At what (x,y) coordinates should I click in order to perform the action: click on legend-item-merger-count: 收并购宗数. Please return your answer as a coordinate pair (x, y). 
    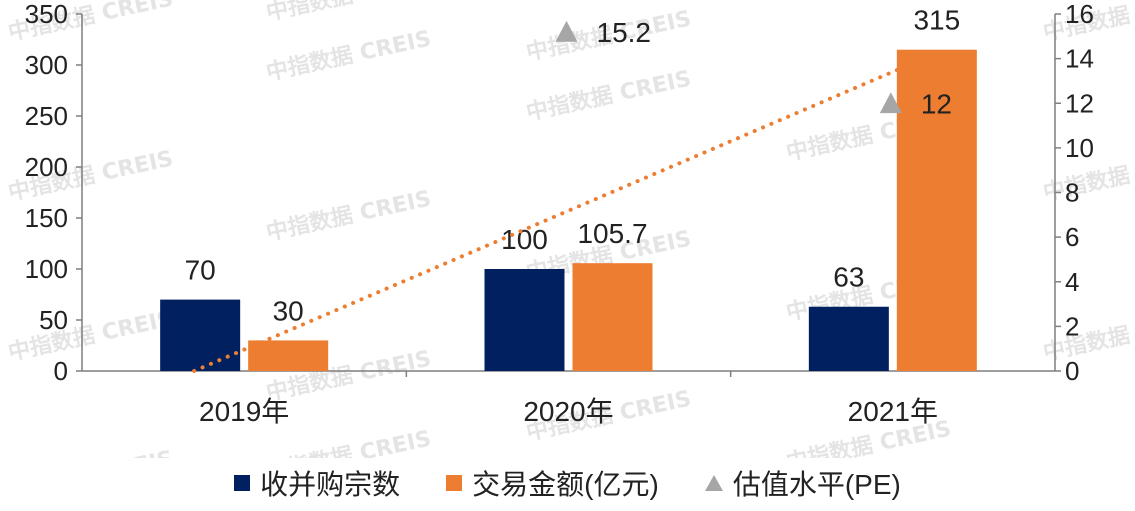
    Looking at the image, I should click on (317, 483).